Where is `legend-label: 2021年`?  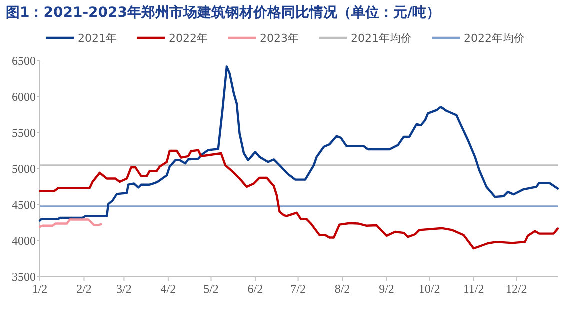 legend-label: 2021年 is located at coordinates (97, 38).